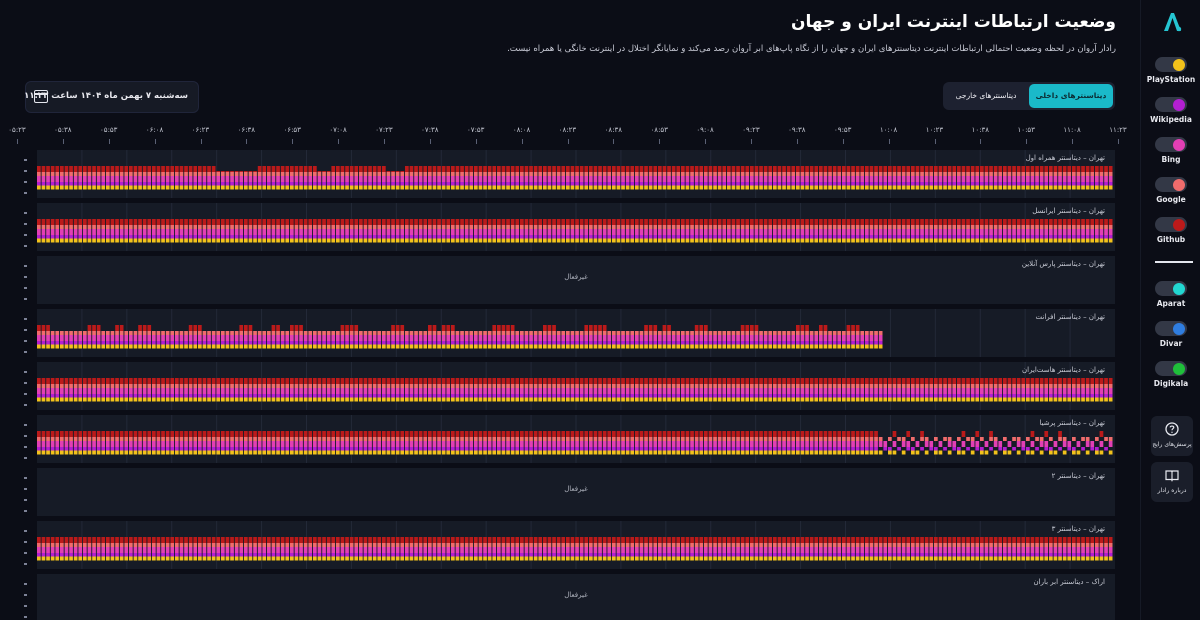 This screenshot has height=620, width=1200. I want to click on faq-button: پرسش‌های رایج, so click(1172, 436).